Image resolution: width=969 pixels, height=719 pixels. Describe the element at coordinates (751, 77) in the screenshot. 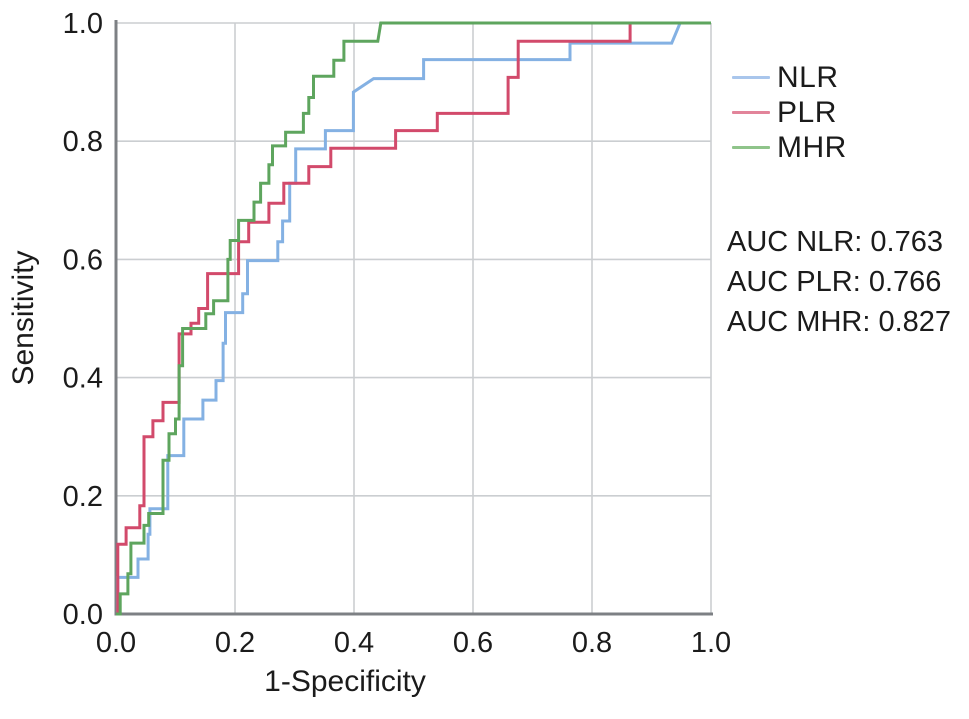

I see `nlr-line-swatch` at that location.